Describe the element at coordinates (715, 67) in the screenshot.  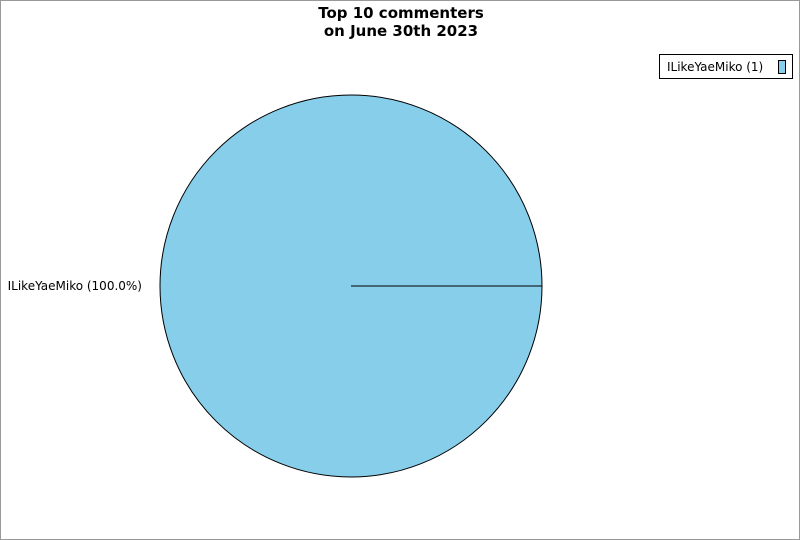
I see `legend-label: ILikeYaeMiko (1)` at that location.